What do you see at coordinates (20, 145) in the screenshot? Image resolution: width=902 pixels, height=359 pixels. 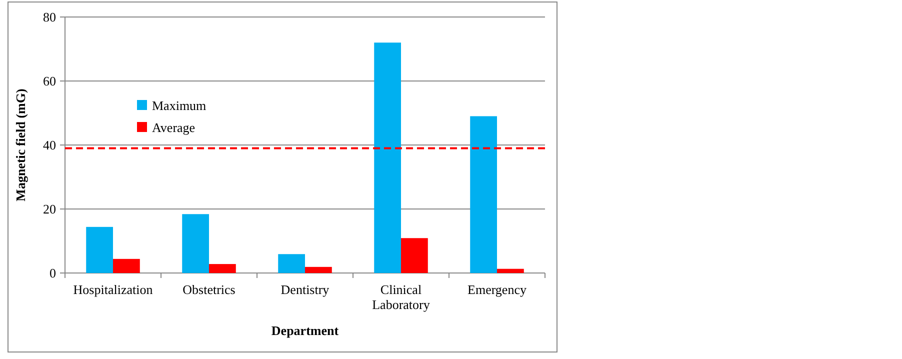 I see `y-axis-title: Magnetic field (mG)` at bounding box center [20, 145].